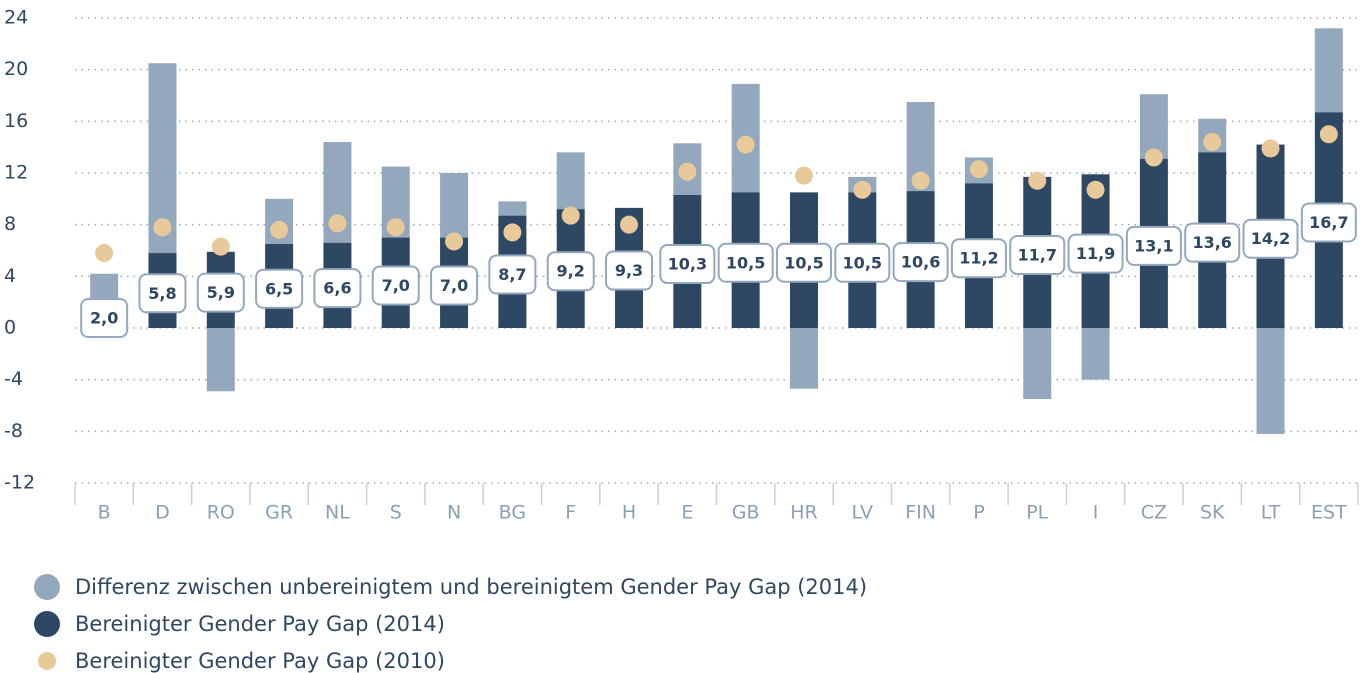 The width and height of the screenshot is (1368, 673). Describe the element at coordinates (978, 513) in the screenshot. I see `x-tick-label: P` at that location.